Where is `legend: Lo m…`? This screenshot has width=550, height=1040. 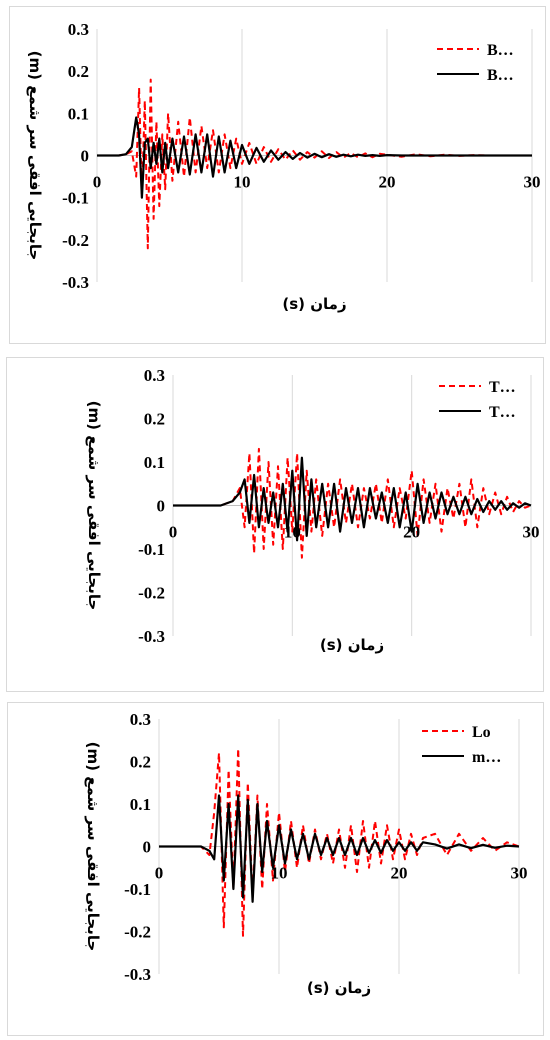 legend: Lo m… is located at coordinates (461, 745).